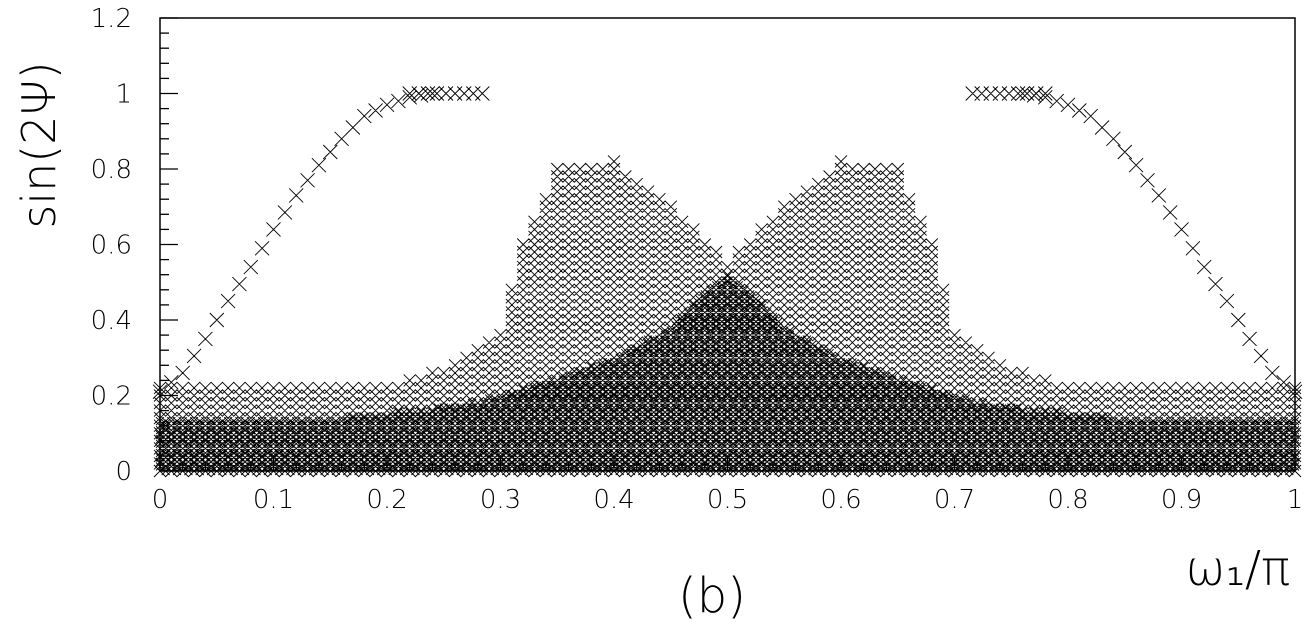 This screenshot has height=622, width=1305. What do you see at coordinates (1181, 500) in the screenshot?
I see `x-tick-label: 0.9` at bounding box center [1181, 500].